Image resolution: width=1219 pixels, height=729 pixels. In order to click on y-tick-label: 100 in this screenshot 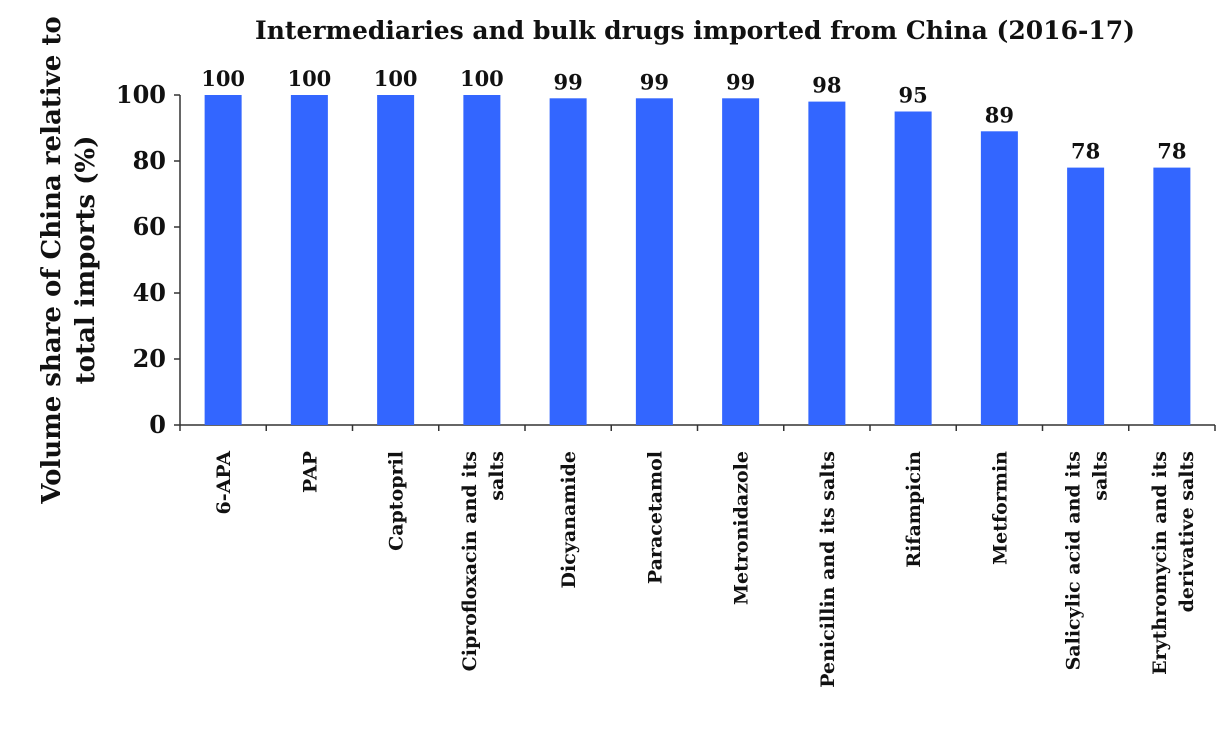, I will do `click(141, 94)`.